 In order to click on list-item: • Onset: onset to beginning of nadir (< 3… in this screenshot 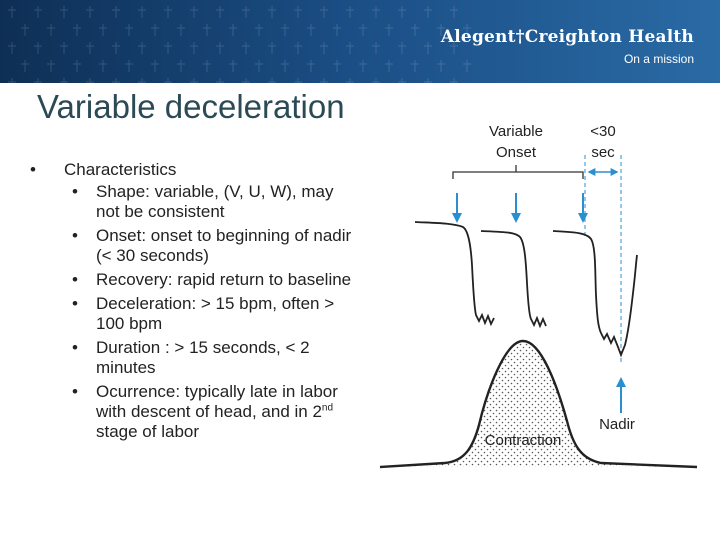, I will do `click(216, 246)`.